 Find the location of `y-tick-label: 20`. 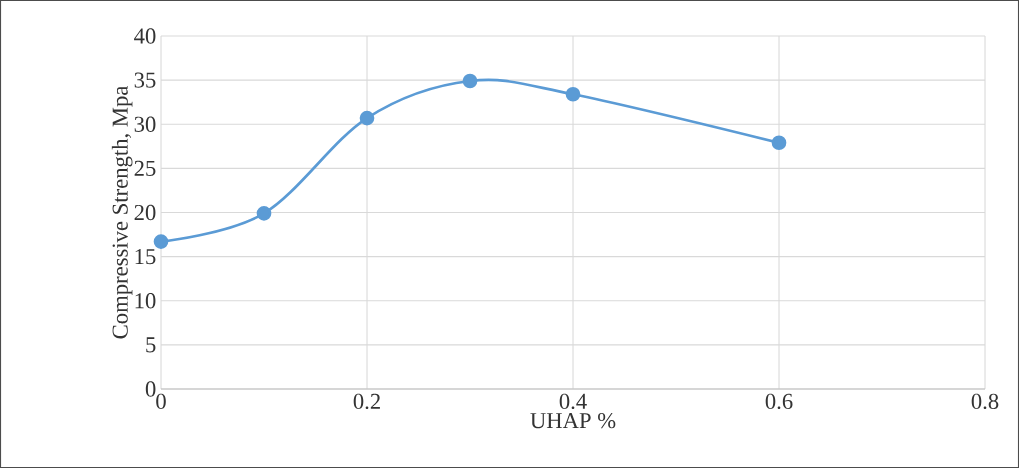

y-tick-label: 20 is located at coordinates (145, 212).